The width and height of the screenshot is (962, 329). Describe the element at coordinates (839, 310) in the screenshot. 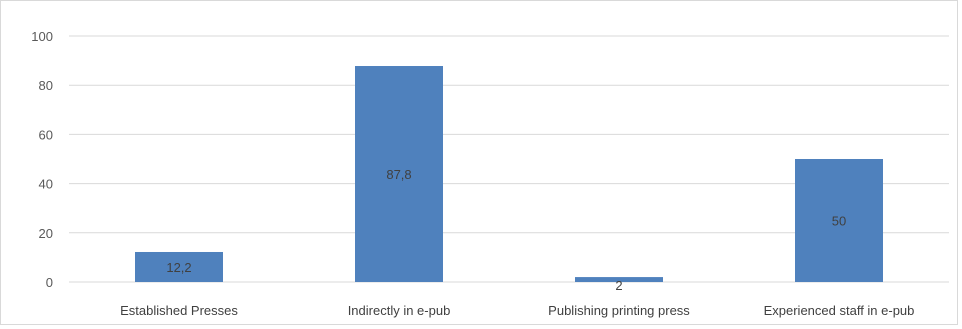

I see `category-label-4: Experienced staff in e-pub` at that location.